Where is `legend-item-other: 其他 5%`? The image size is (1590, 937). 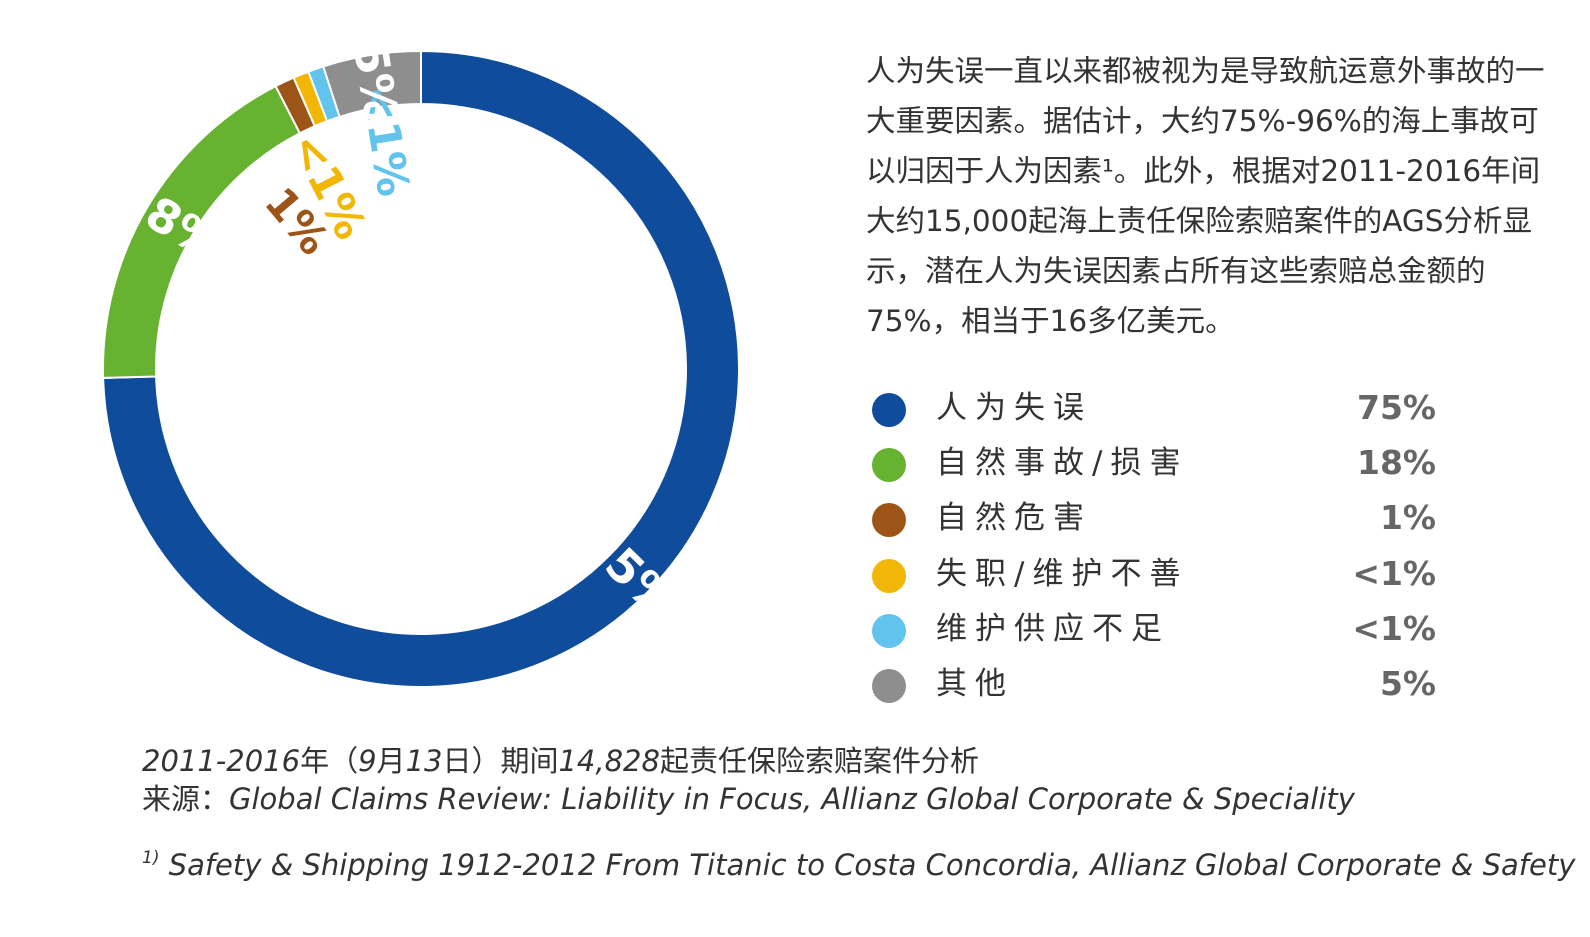
legend-item-other: 其他 5% is located at coordinates (1186, 683).